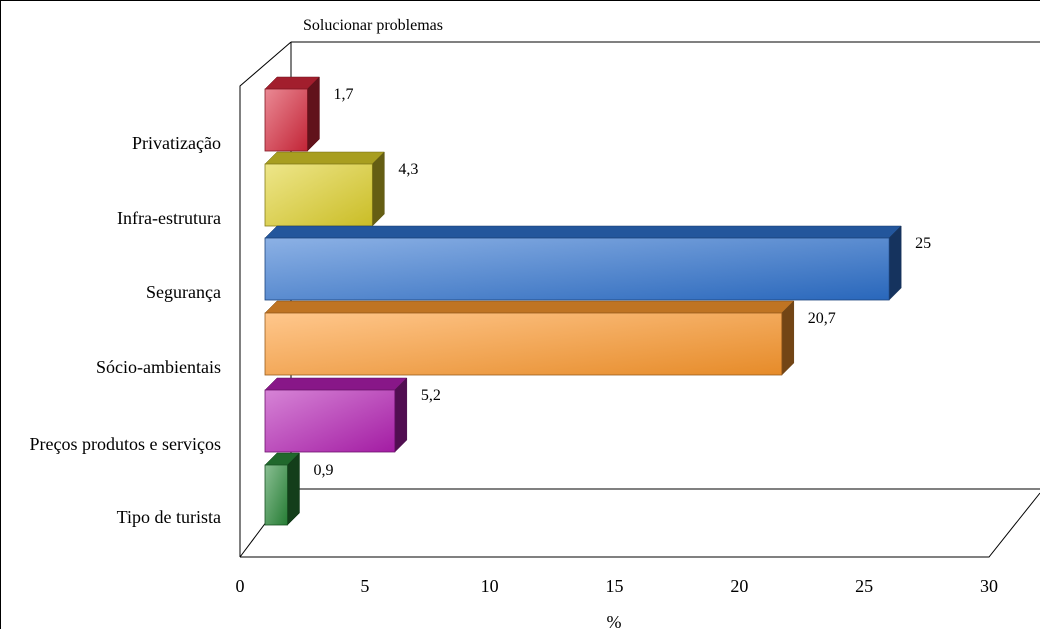 Image resolution: width=1040 pixels, height=629 pixels. Describe the element at coordinates (431, 395) in the screenshot. I see `data-label: 5,2` at that location.